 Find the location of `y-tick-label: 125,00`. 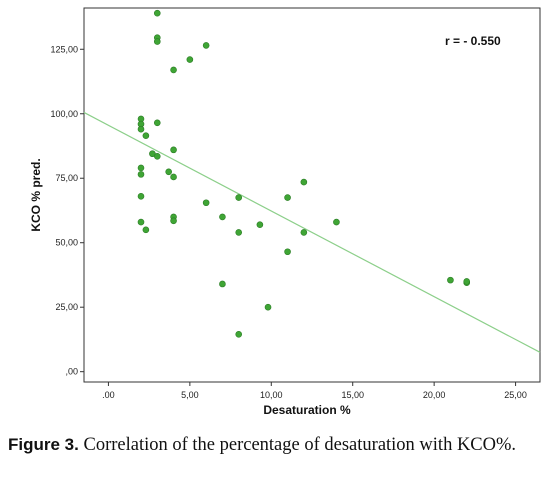

y-tick-label: 125,00 is located at coordinates (64, 49).